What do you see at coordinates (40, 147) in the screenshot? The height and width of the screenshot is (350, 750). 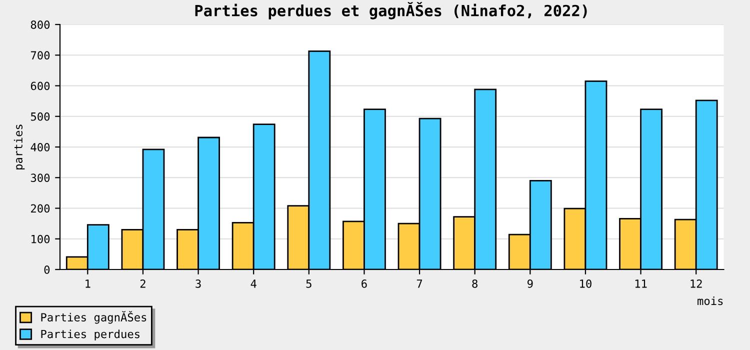 I see `y-tick-label: 400` at bounding box center [40, 147].